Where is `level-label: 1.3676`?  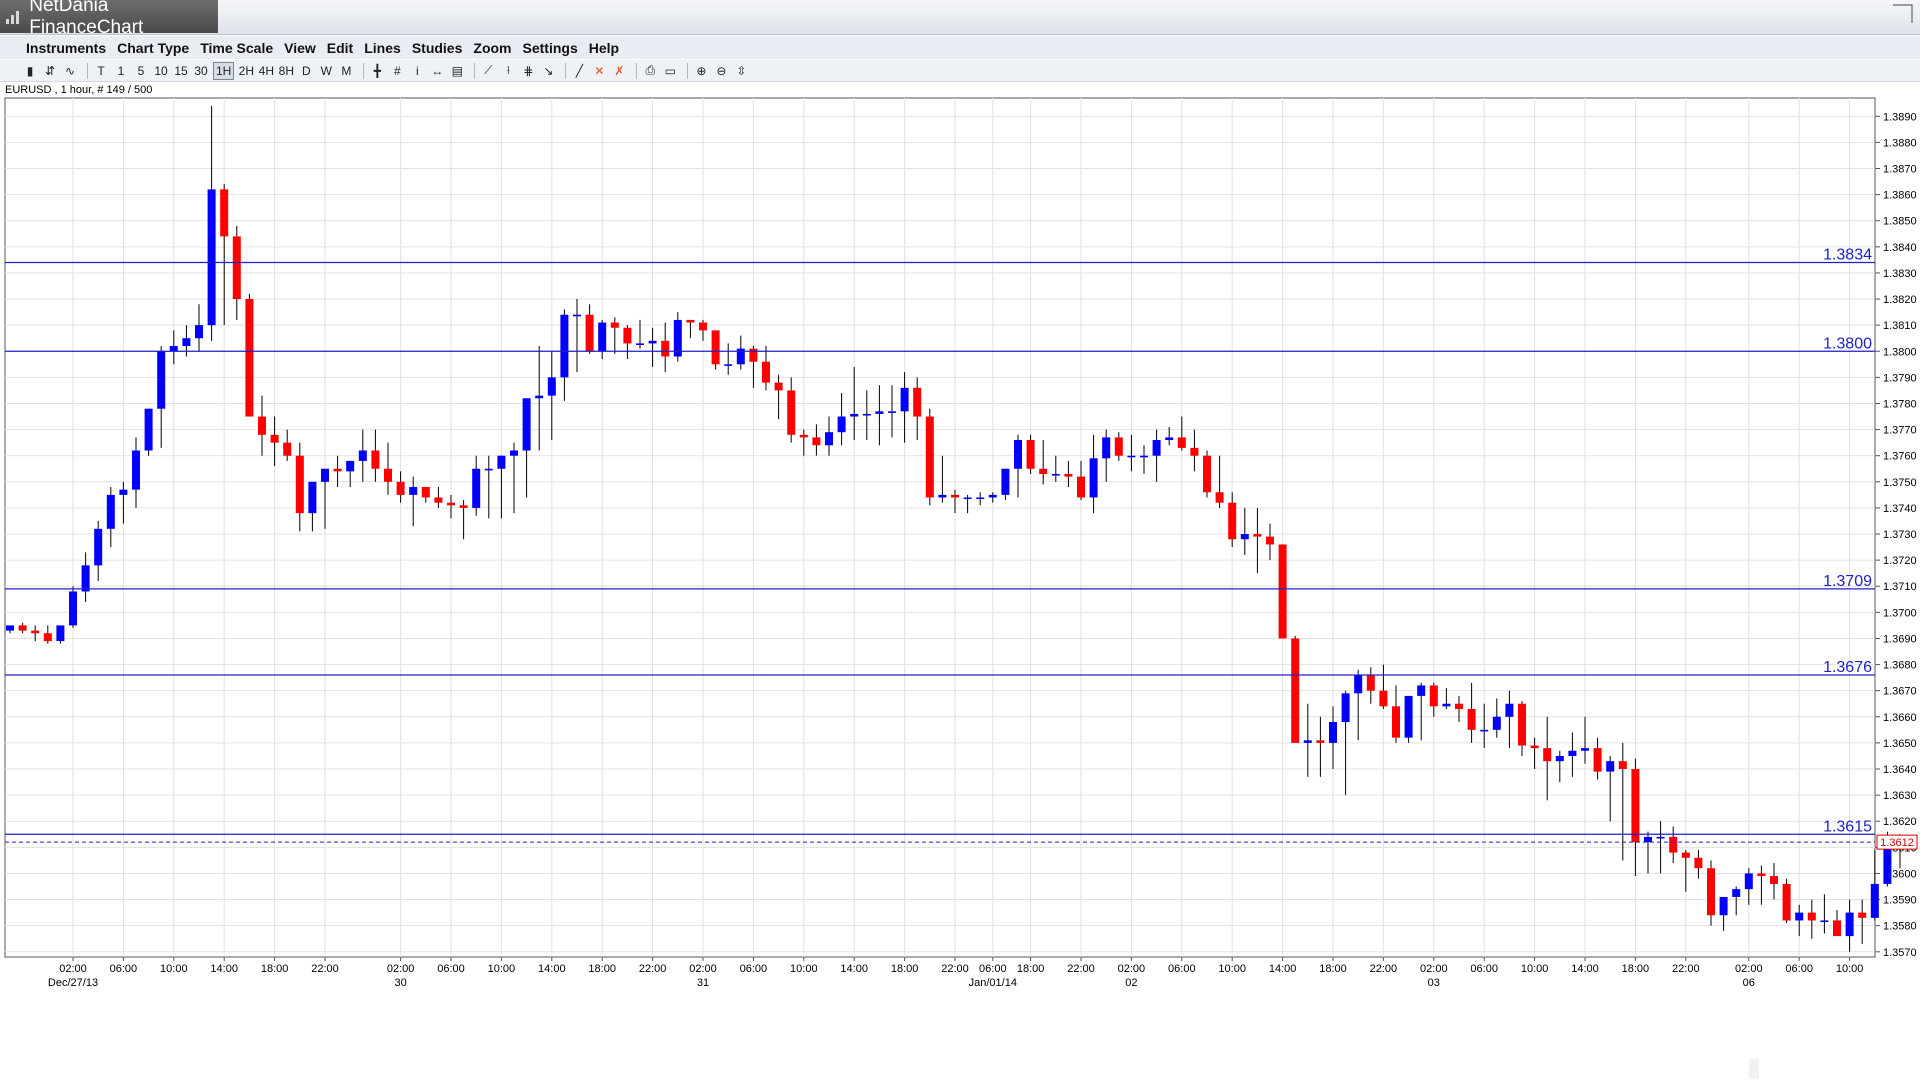
level-label: 1.3676 is located at coordinates (1847, 667).